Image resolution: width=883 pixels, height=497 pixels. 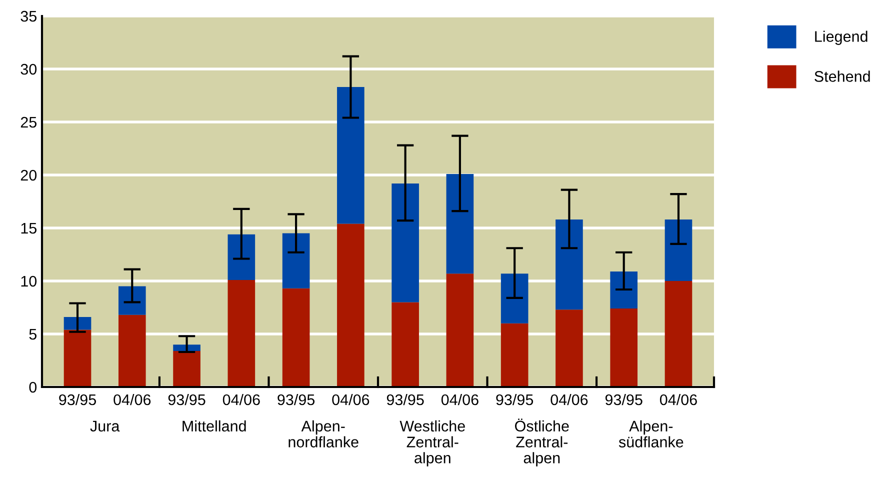 What do you see at coordinates (28, 69) in the screenshot?
I see `y-tick-label: 30` at bounding box center [28, 69].